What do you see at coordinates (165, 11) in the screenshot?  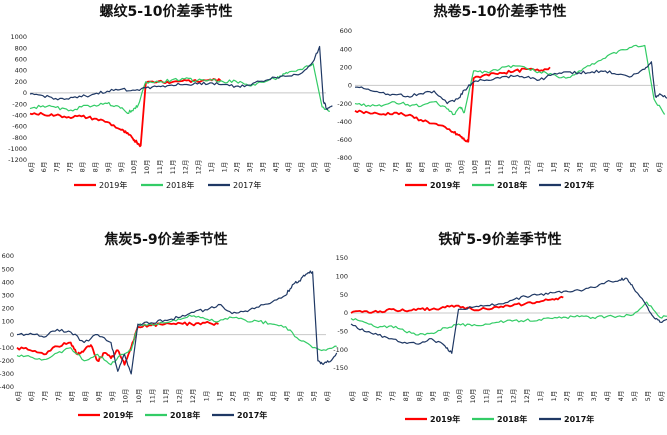 I see `chart-title: 螺纹5-10价差季节性` at bounding box center [165, 11].